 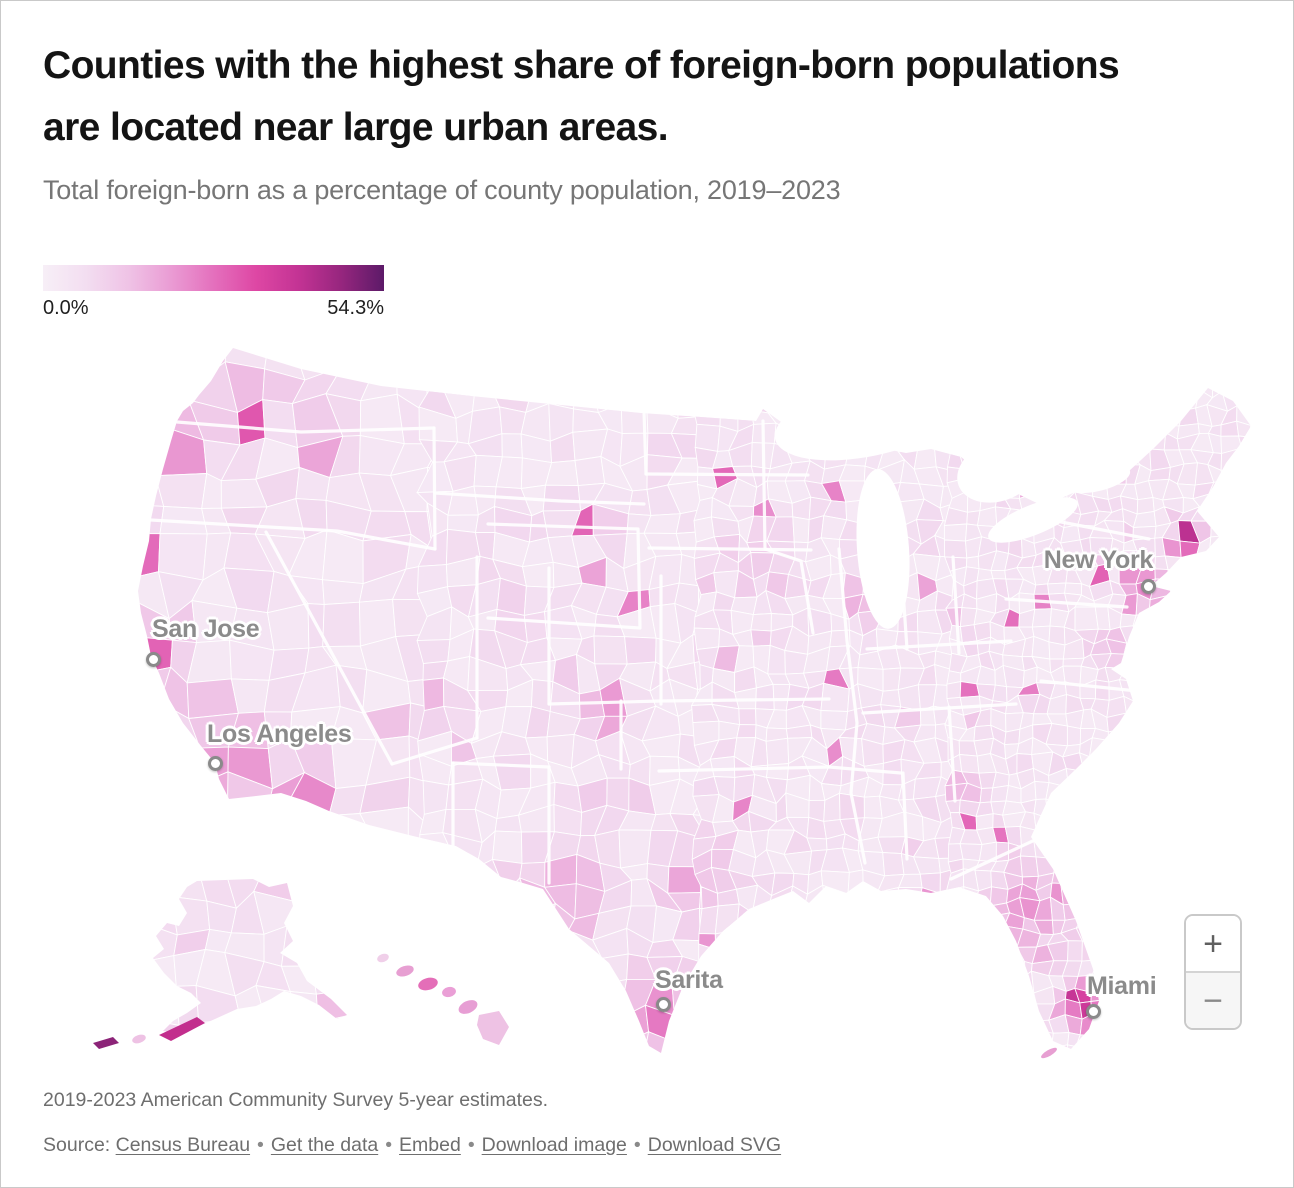 What do you see at coordinates (952, 503) in the screenshot?
I see `great-lakes` at bounding box center [952, 503].